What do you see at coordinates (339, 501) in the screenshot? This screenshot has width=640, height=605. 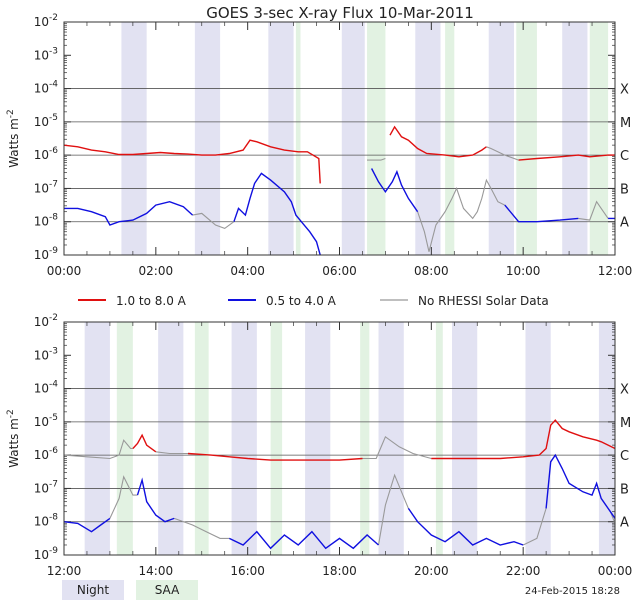 I see `series-short-channel-bottom` at bounding box center [339, 501].